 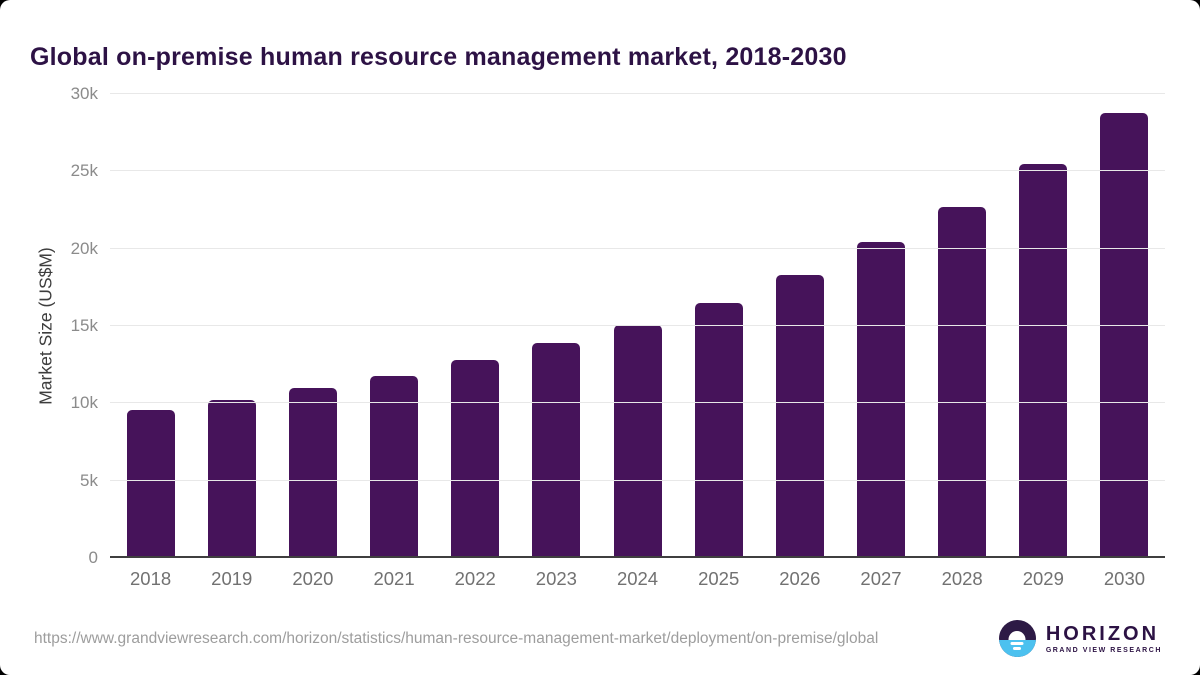 What do you see at coordinates (1124, 335) in the screenshot?
I see `bar-2030` at bounding box center [1124, 335].